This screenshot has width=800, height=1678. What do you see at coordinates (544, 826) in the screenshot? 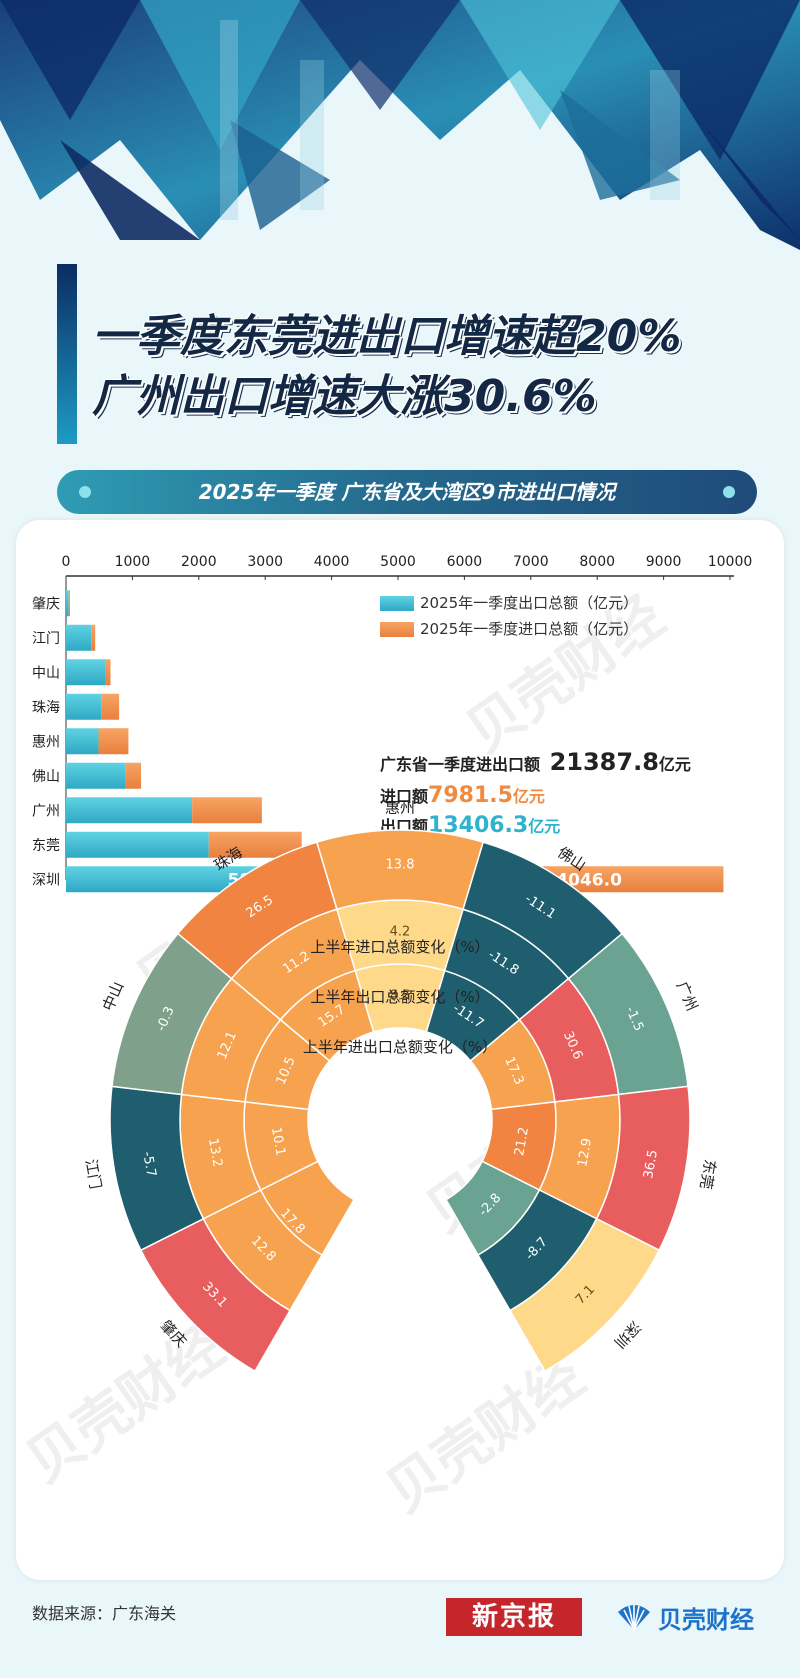
I see `summary-export-unit: 亿元` at bounding box center [544, 826].